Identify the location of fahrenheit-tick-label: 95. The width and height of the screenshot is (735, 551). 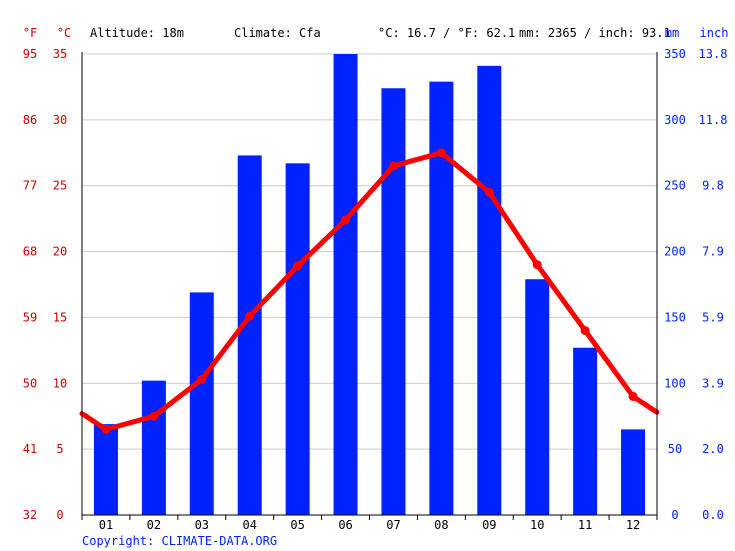
(30, 54).